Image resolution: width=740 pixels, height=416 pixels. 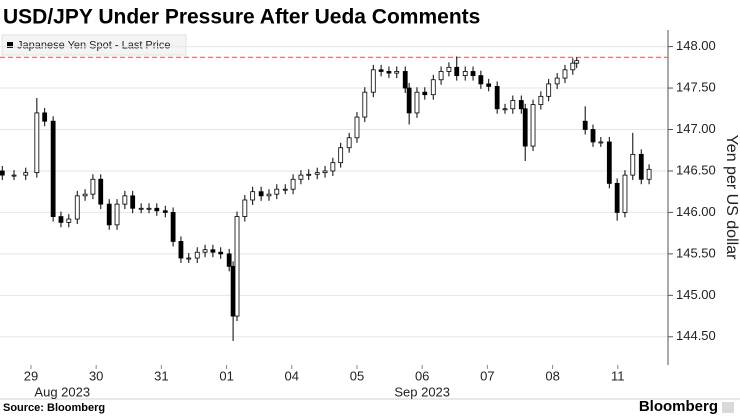 What do you see at coordinates (696, 211) in the screenshot?
I see `y-tick-label: 146.00` at bounding box center [696, 211].